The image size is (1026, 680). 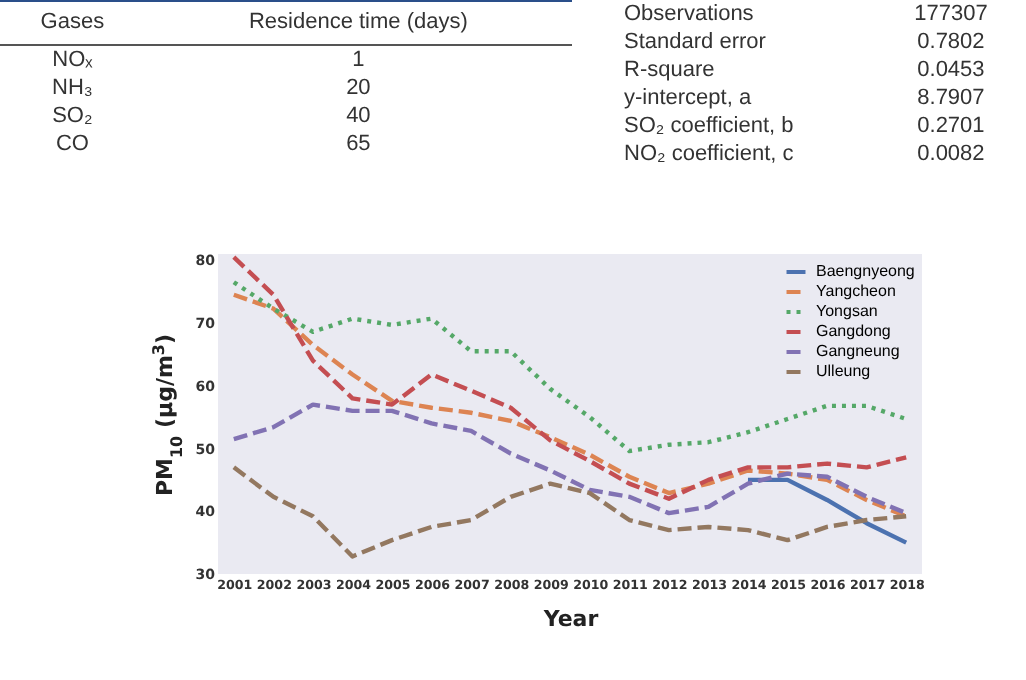 I want to click on data-label: 65, so click(x=358, y=144).